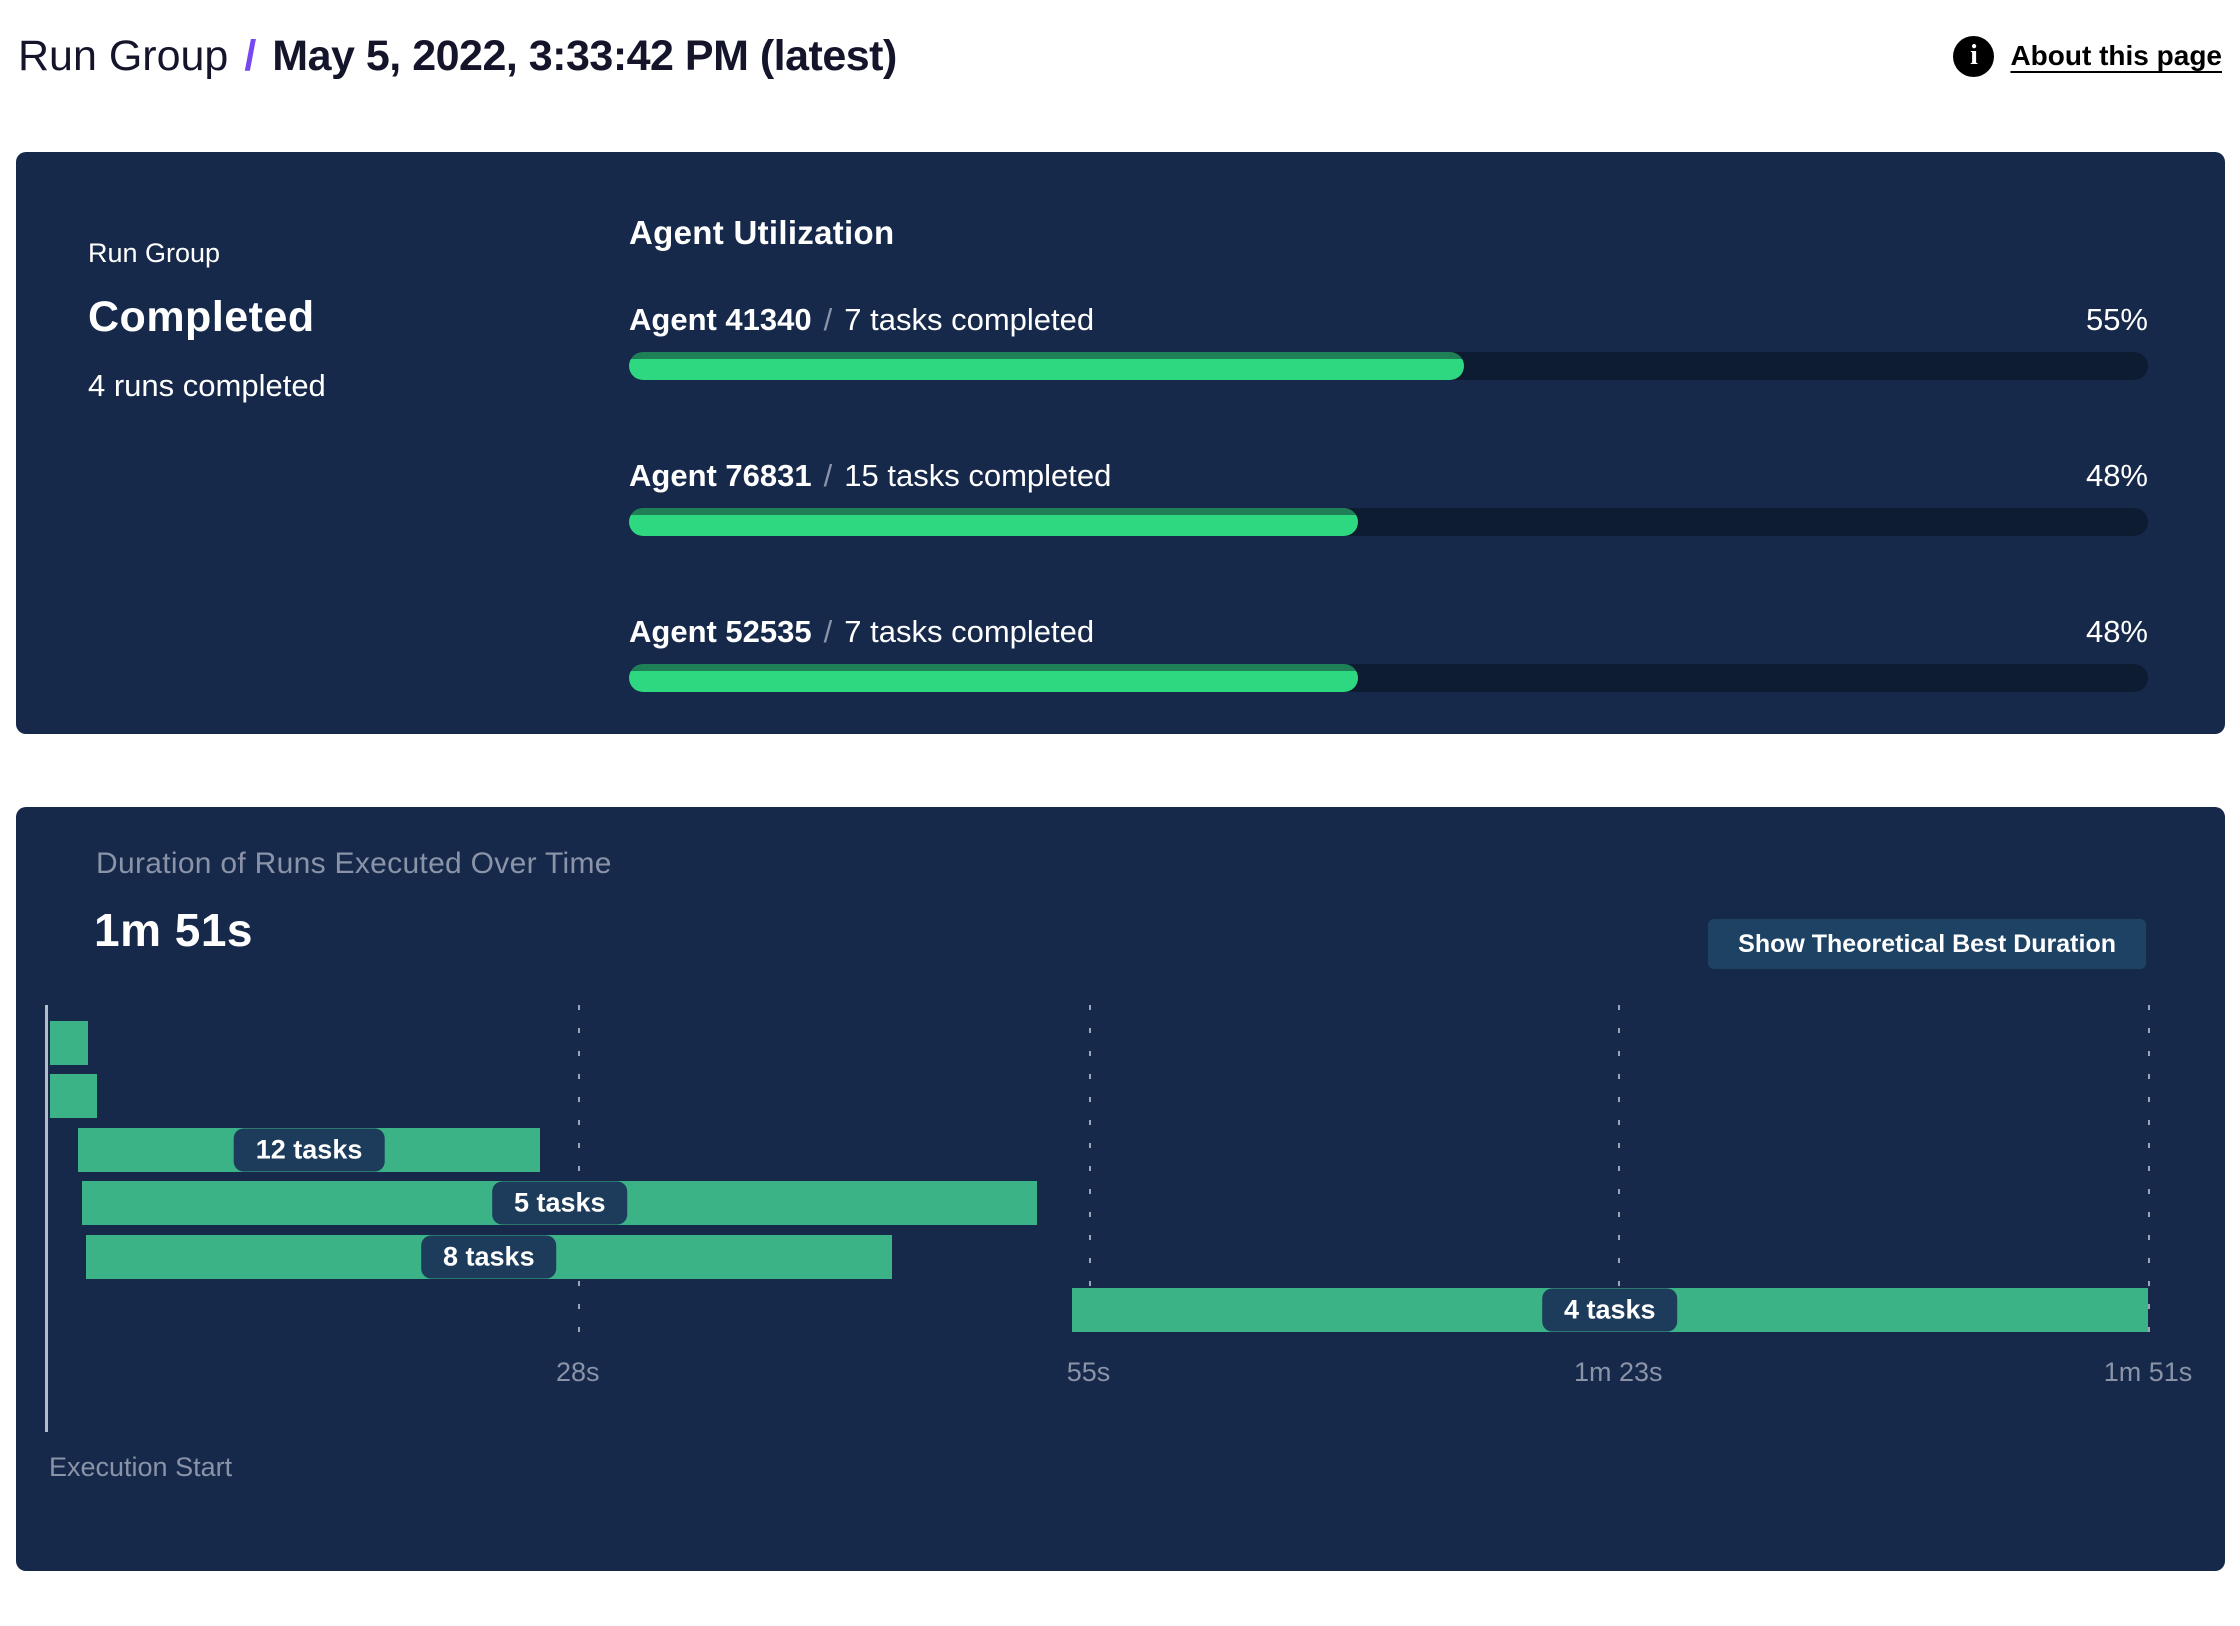  What do you see at coordinates (354, 863) in the screenshot?
I see `duration-chart-title: Duration of Runs Executed Over Time` at bounding box center [354, 863].